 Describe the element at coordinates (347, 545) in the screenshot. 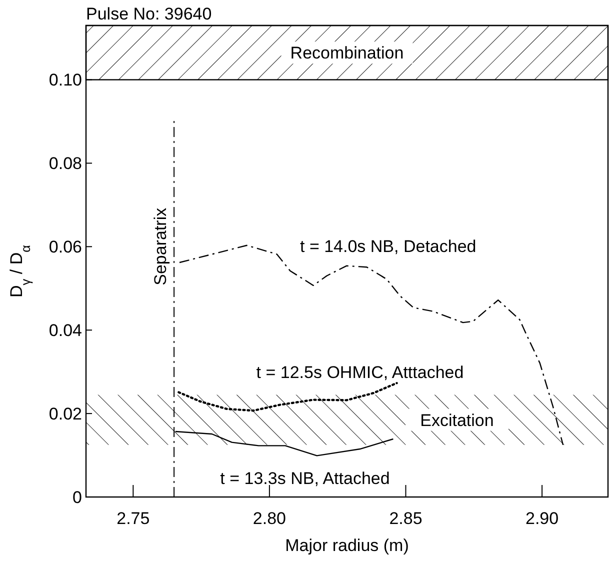

I see `x-axis-title: Major radius (m)` at that location.